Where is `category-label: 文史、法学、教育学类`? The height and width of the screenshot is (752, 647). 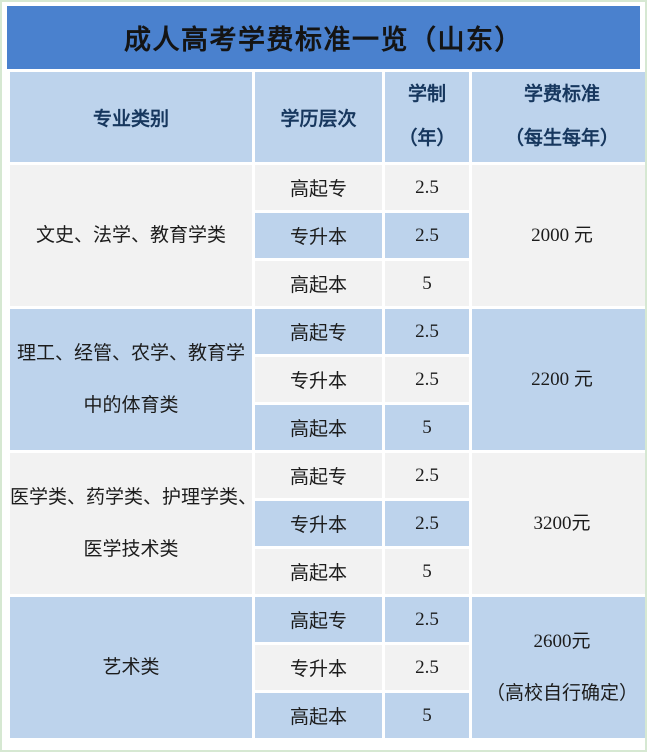
category-label: 文史、法学、教育学类 is located at coordinates (130, 235).